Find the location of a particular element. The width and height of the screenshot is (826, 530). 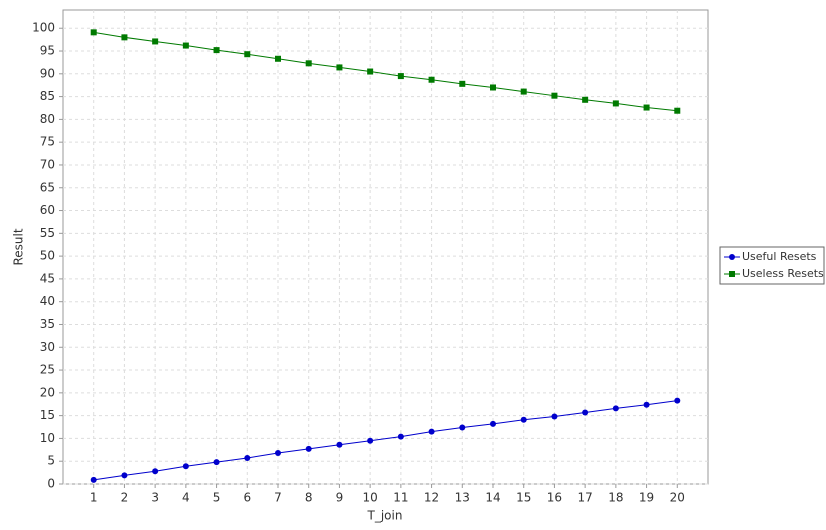

x-tick-label: 10 is located at coordinates (370, 498).